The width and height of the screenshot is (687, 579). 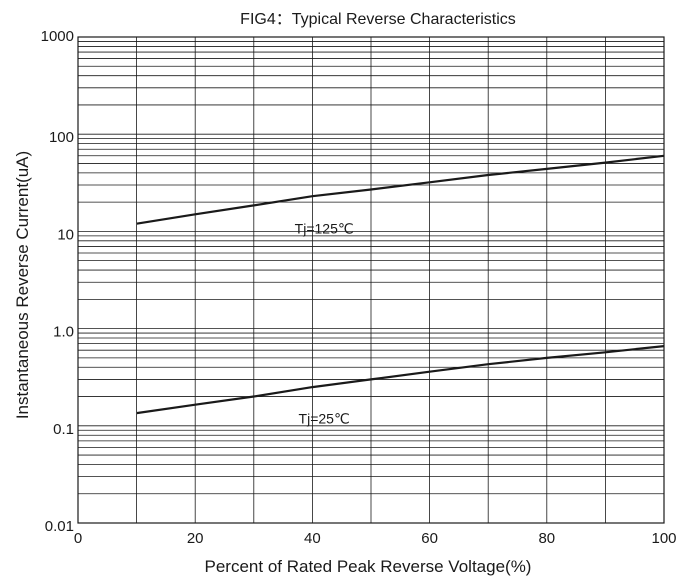 I want to click on y-tick-label: 1000, so click(x=57, y=36).